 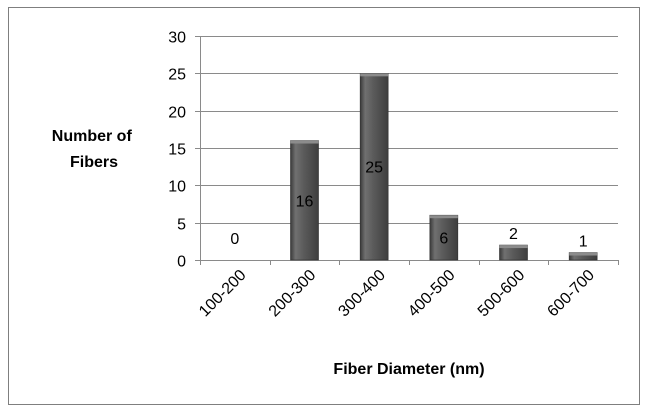 I want to click on data-label: 16, so click(x=305, y=201).